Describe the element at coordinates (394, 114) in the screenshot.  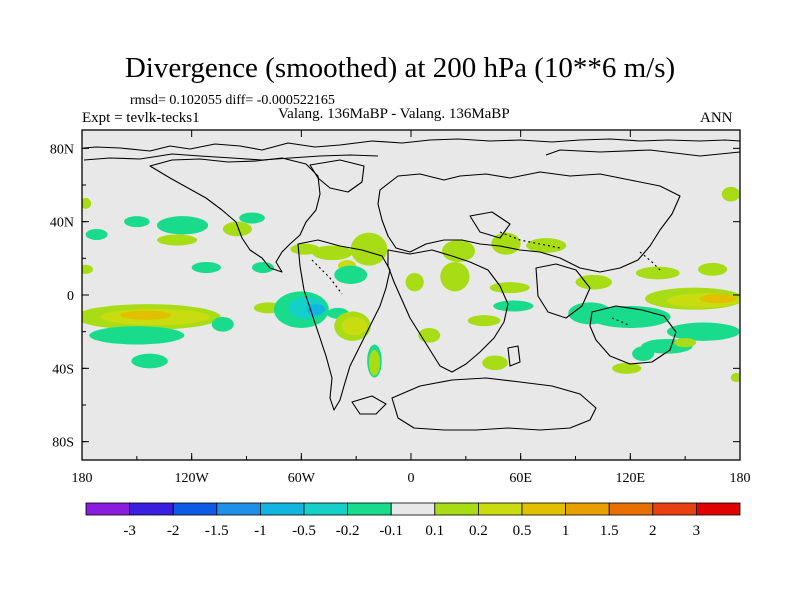
I see `case-label: Valang. 136MaBP - Valang. 136MaBP` at that location.